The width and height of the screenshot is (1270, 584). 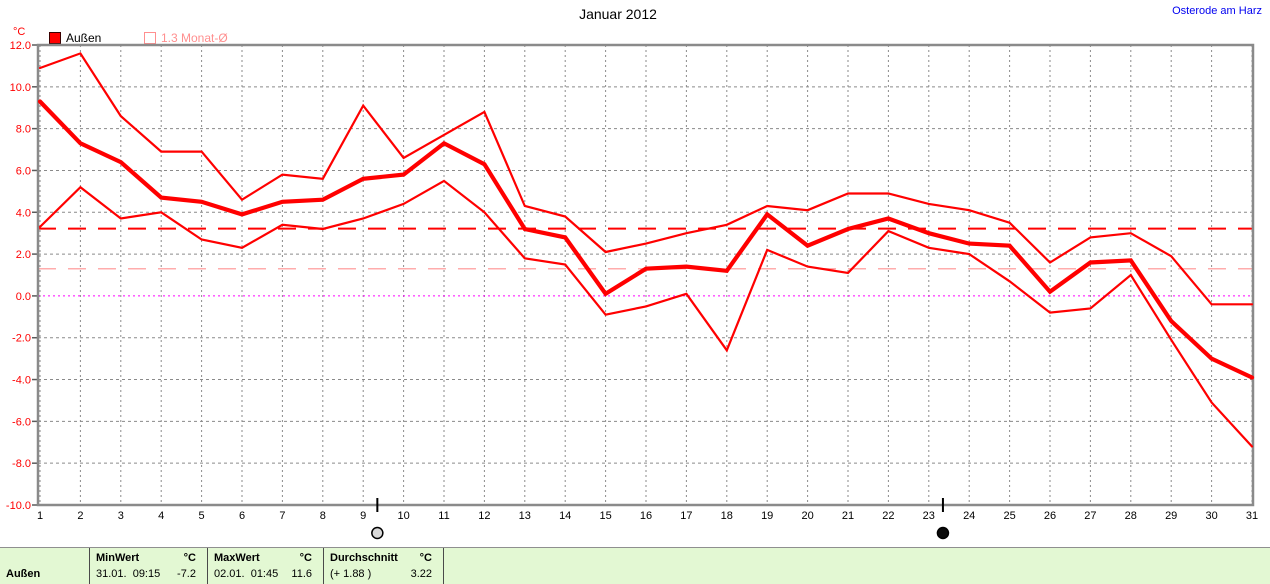 What do you see at coordinates (425, 558) in the screenshot?
I see `durchschnitt-unit: °C` at bounding box center [425, 558].